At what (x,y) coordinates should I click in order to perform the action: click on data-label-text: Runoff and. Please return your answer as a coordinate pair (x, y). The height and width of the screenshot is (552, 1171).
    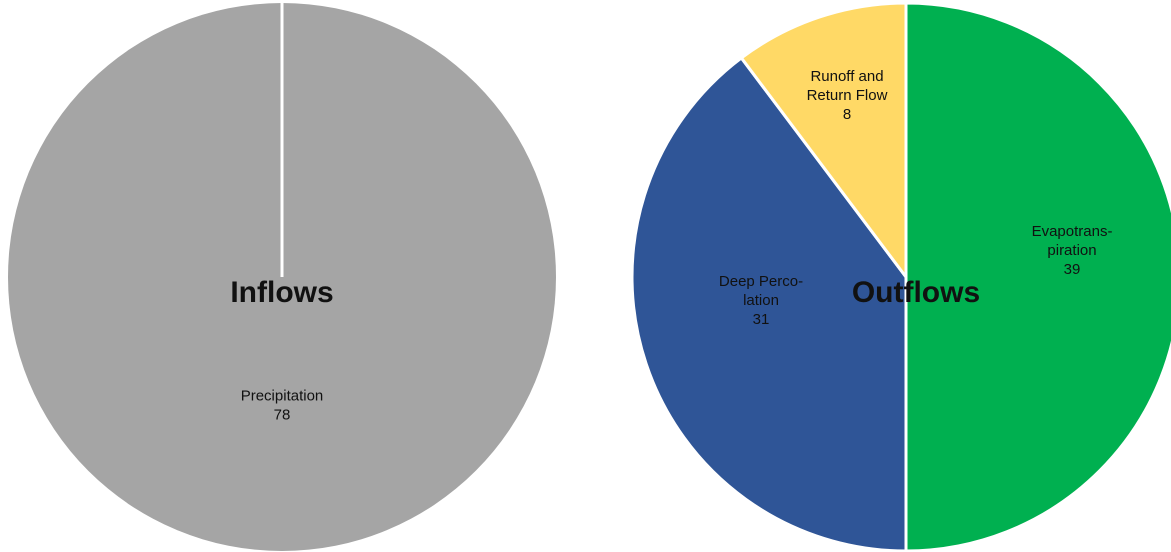
    Looking at the image, I should click on (846, 76).